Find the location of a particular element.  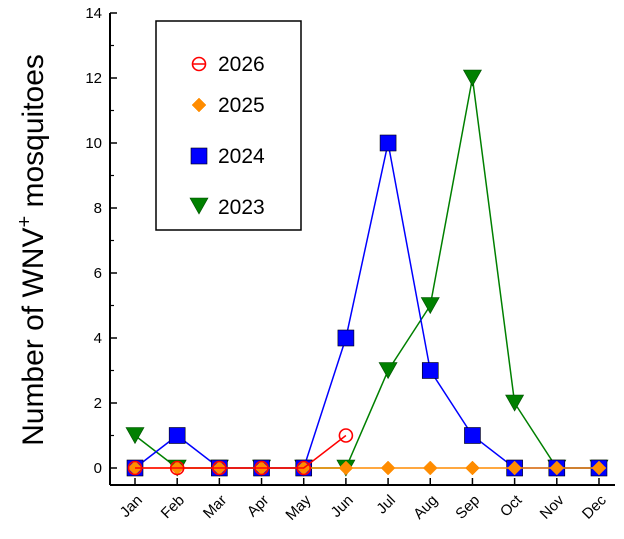

y-tick-label: 14 is located at coordinates (93, 13).